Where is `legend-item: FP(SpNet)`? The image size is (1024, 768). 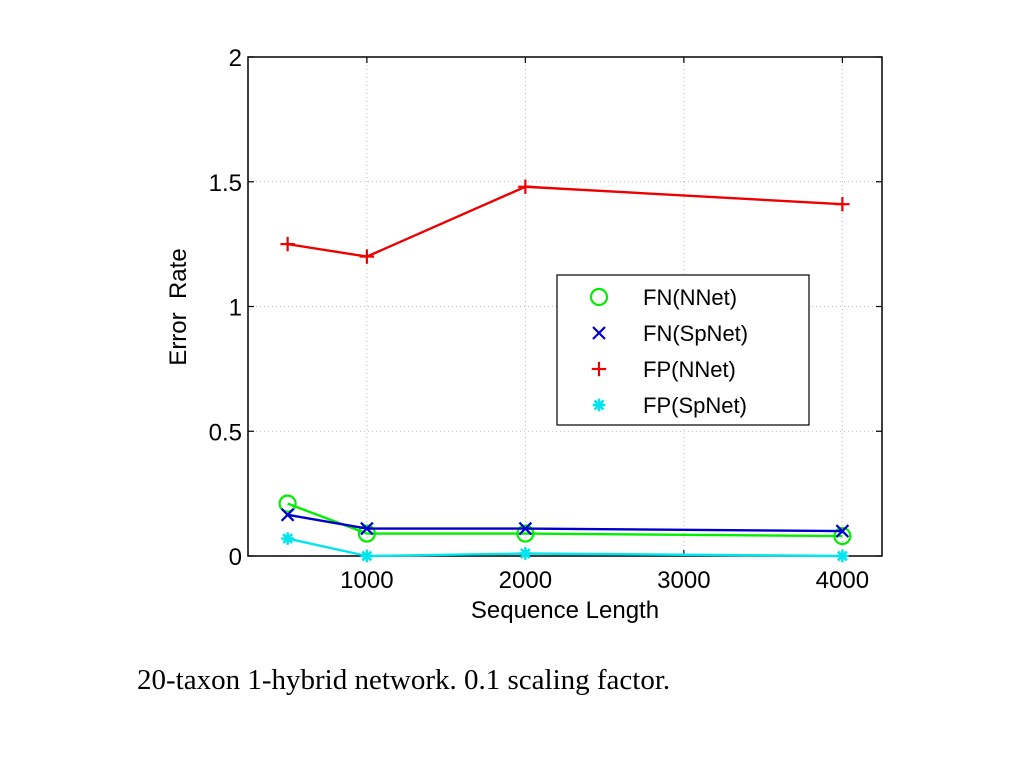 legend-item: FP(SpNet) is located at coordinates (669, 405).